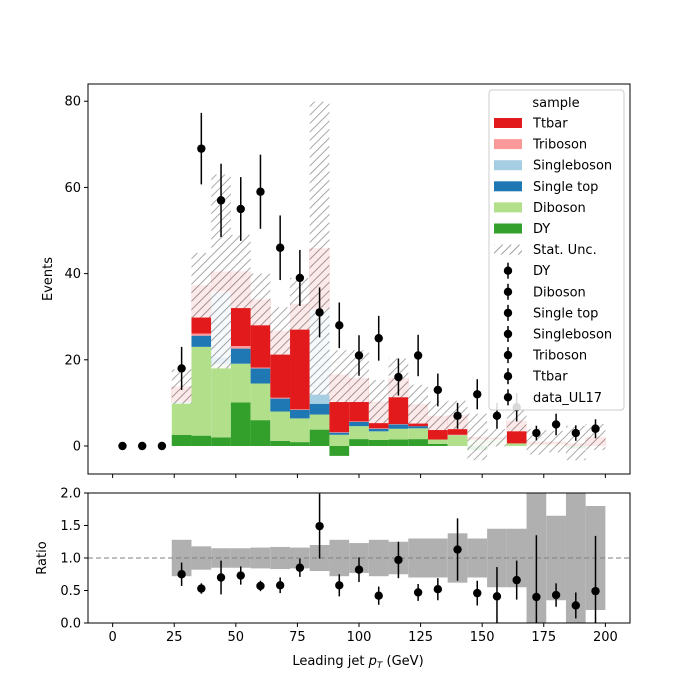  I want to click on main-x-ticks, so click(359, 476).